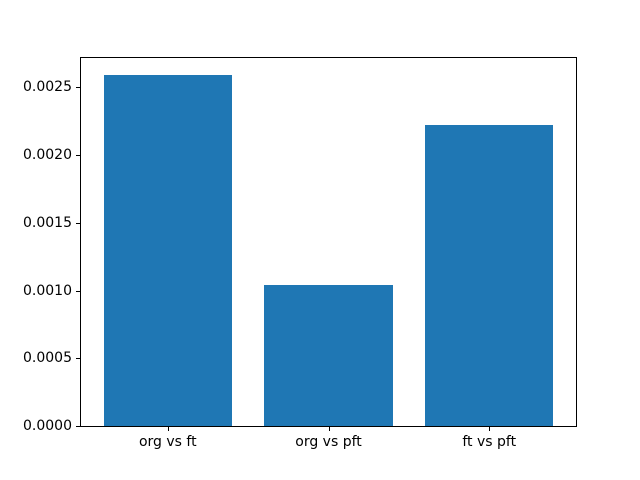  I want to click on x-axis-tick-label: org vs ft, so click(167, 442).